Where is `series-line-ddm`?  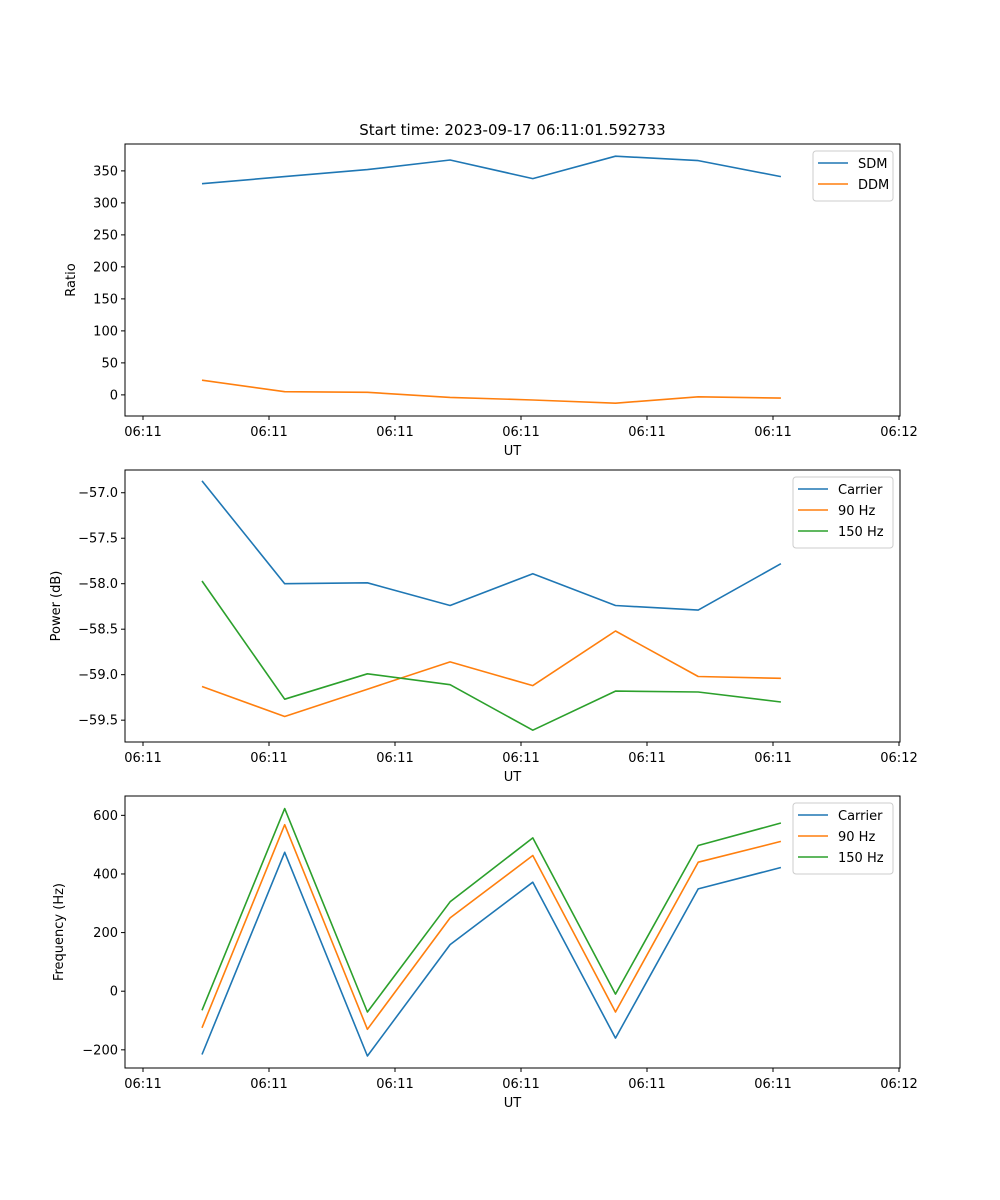 series-line-ddm is located at coordinates (491, 392).